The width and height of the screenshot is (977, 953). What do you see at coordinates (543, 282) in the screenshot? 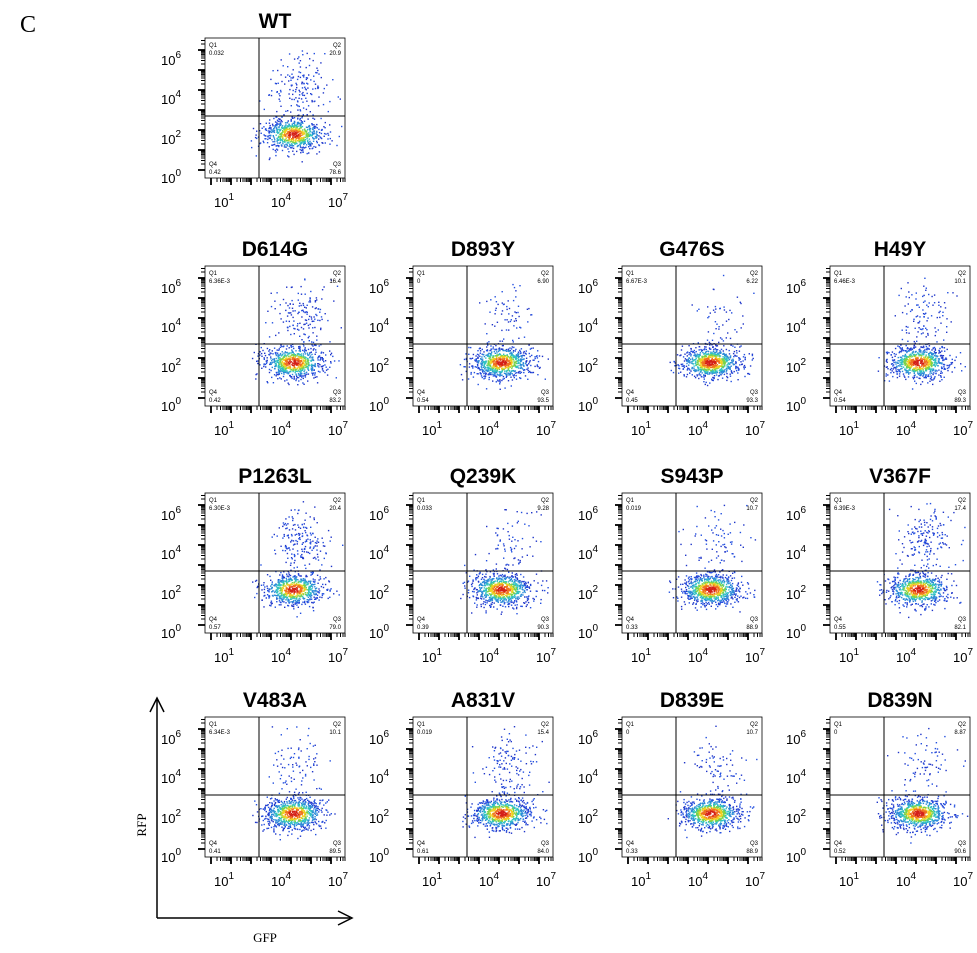
I see `quadrant-percent: 6.90` at bounding box center [543, 282].